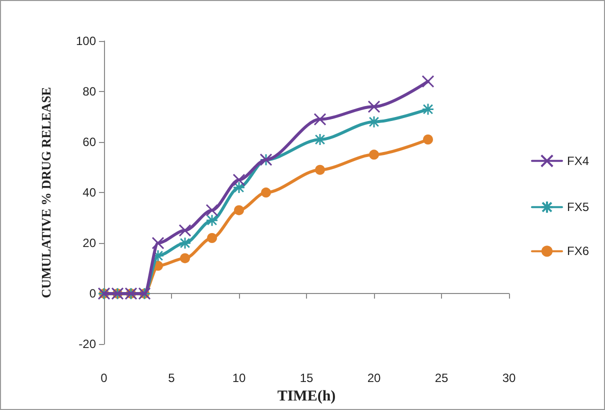  I want to click on y-tick-label: 40, so click(89, 193).